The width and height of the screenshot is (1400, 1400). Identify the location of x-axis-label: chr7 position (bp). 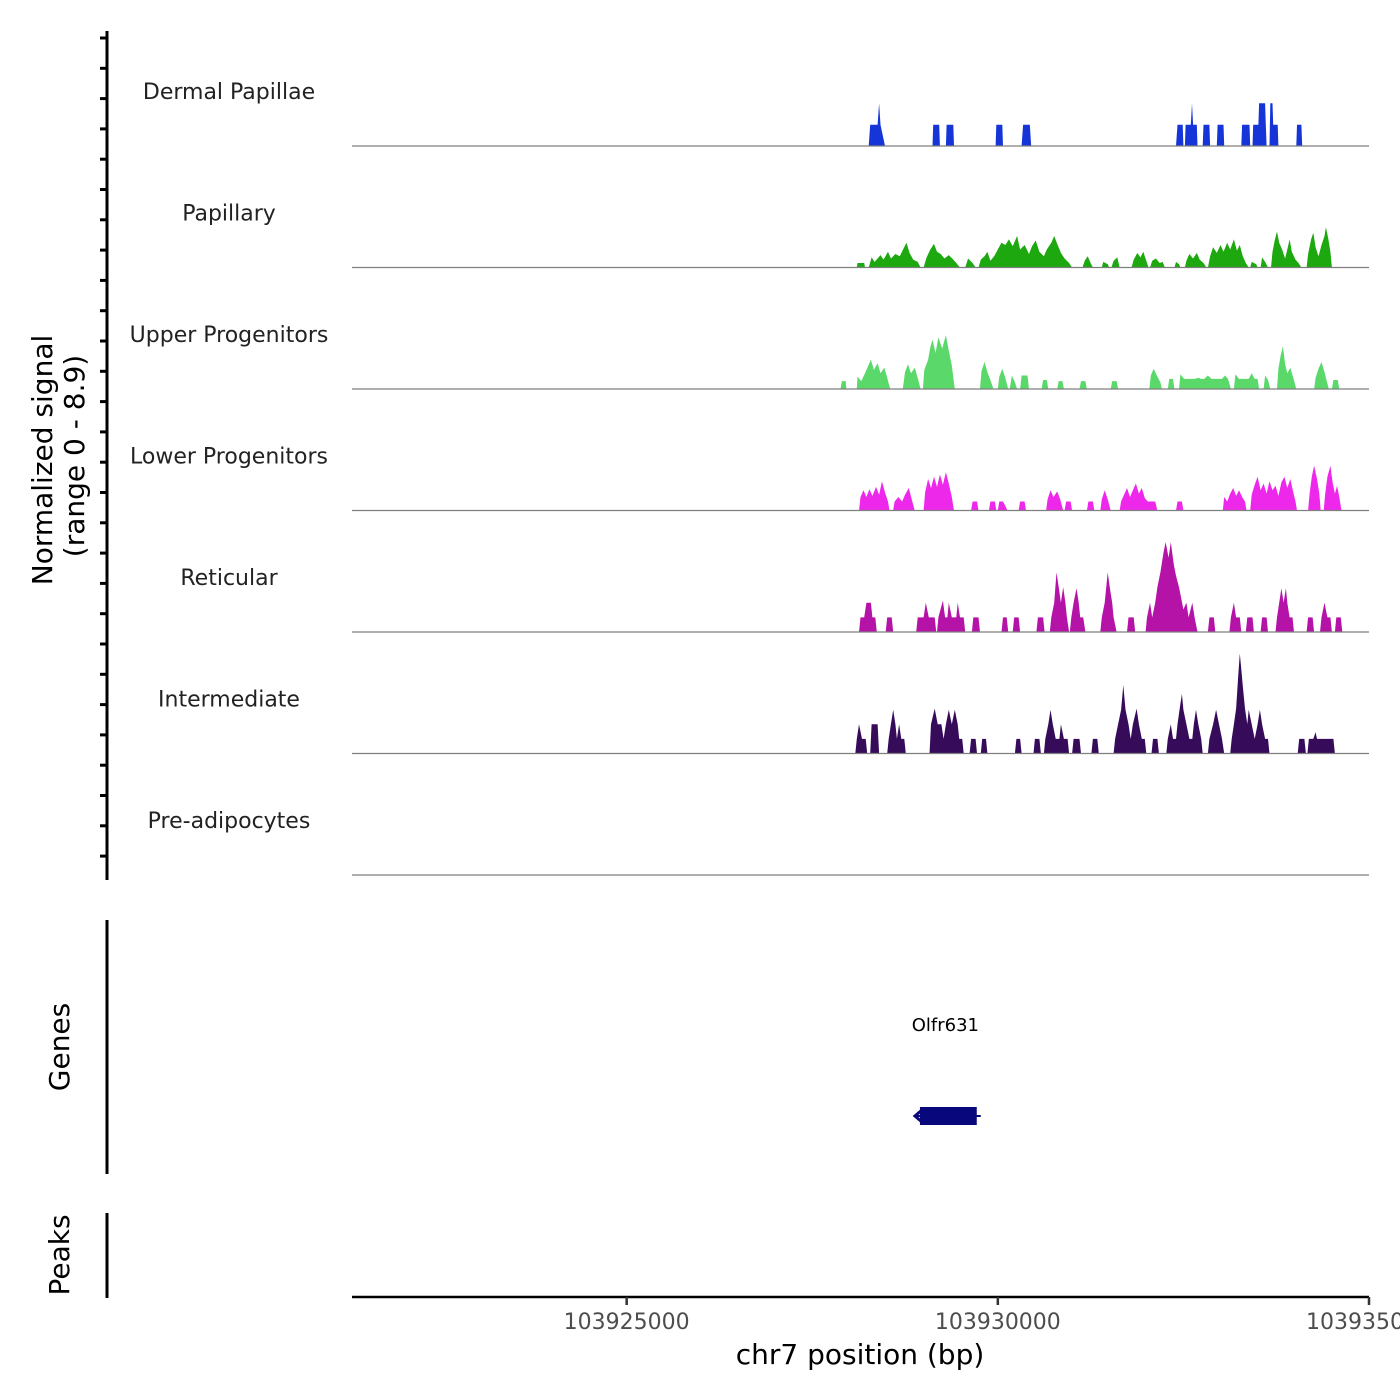
(860, 1354).